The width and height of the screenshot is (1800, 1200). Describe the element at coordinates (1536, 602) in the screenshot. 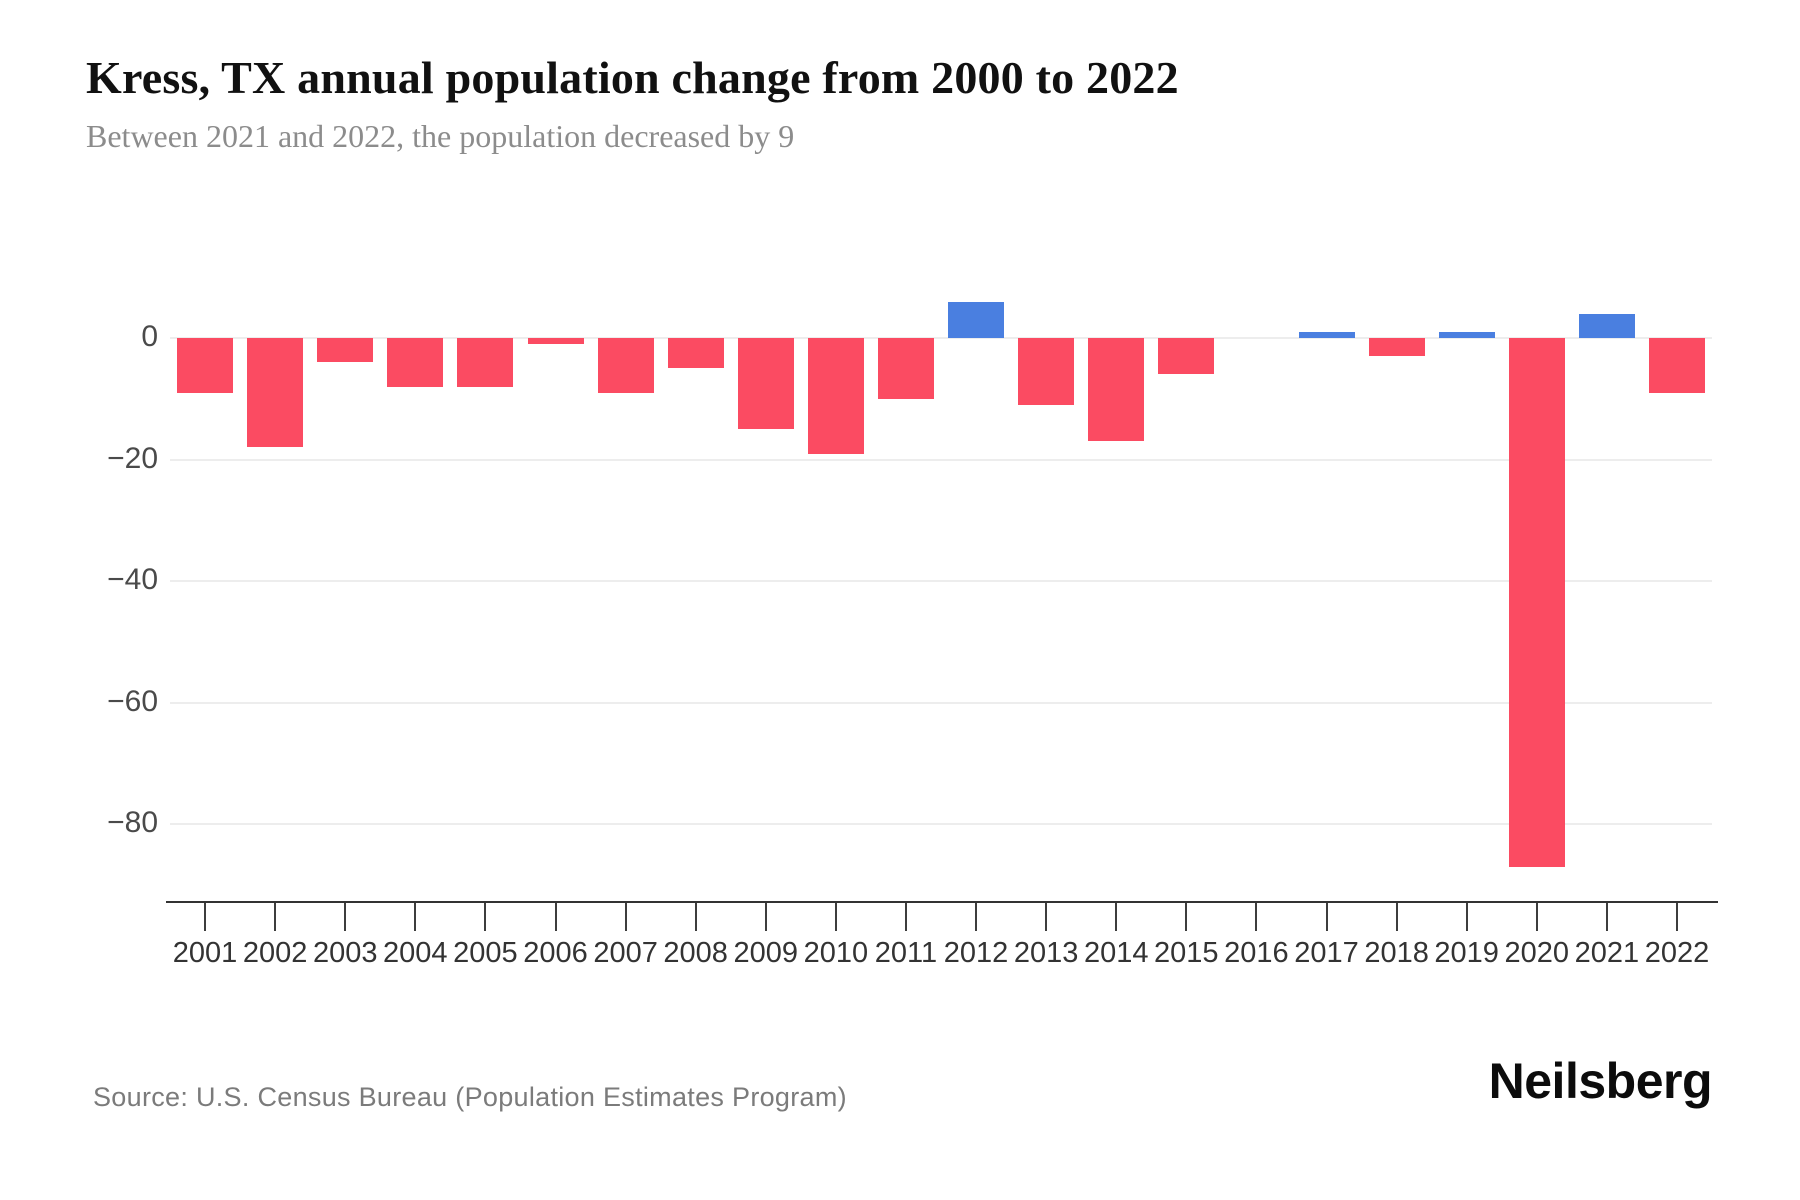

I see `bar-2020` at that location.